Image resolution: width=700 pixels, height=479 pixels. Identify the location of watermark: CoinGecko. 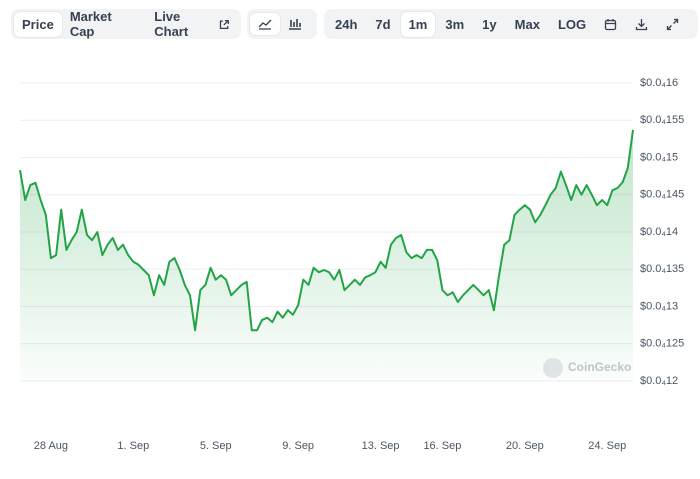
(587, 368).